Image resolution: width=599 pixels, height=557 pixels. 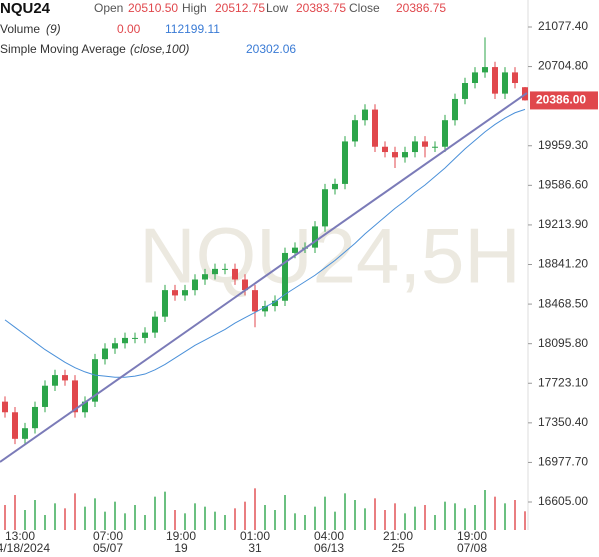 I want to click on volume-value: 112199.11, so click(x=192, y=29).